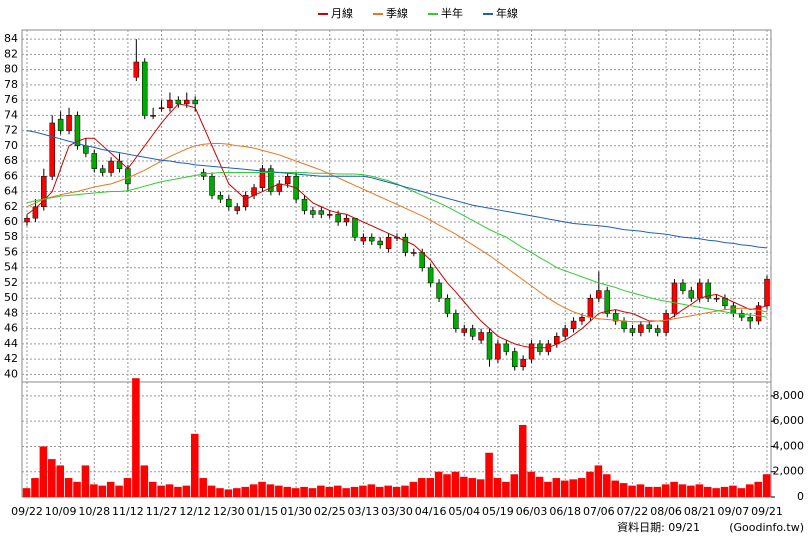 The width and height of the screenshot is (808, 540). What do you see at coordinates (11, 312) in the screenshot?
I see `y-tick-label: 48` at bounding box center [11, 312].